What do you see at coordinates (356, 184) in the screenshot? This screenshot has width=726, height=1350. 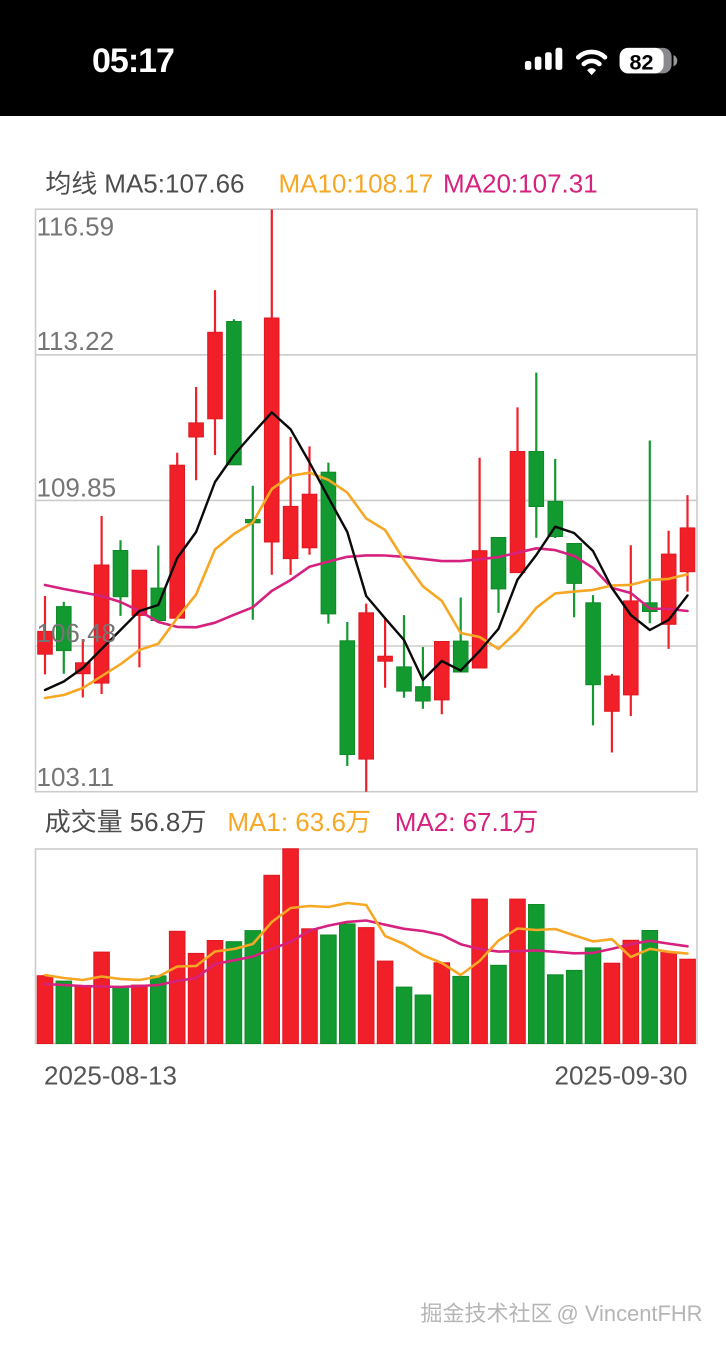 I see `svg-text: MA10:108.17` at bounding box center [356, 184].